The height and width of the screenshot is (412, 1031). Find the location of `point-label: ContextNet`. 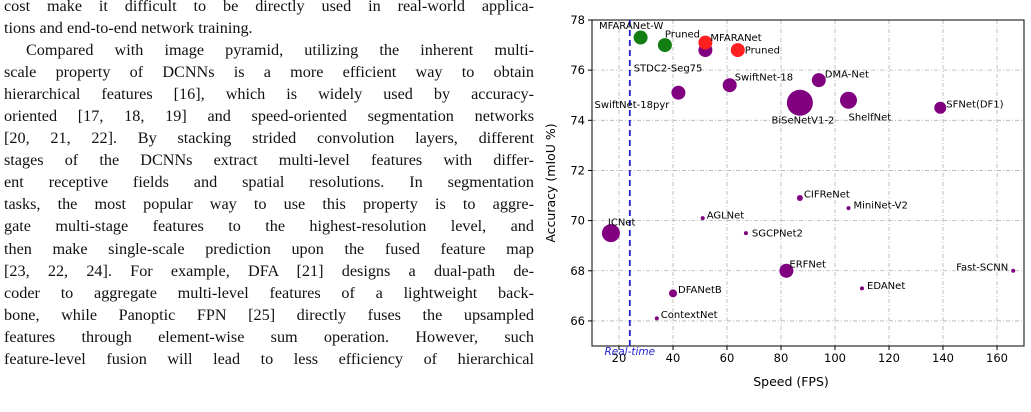

point-label: ContextNet is located at coordinates (689, 315).